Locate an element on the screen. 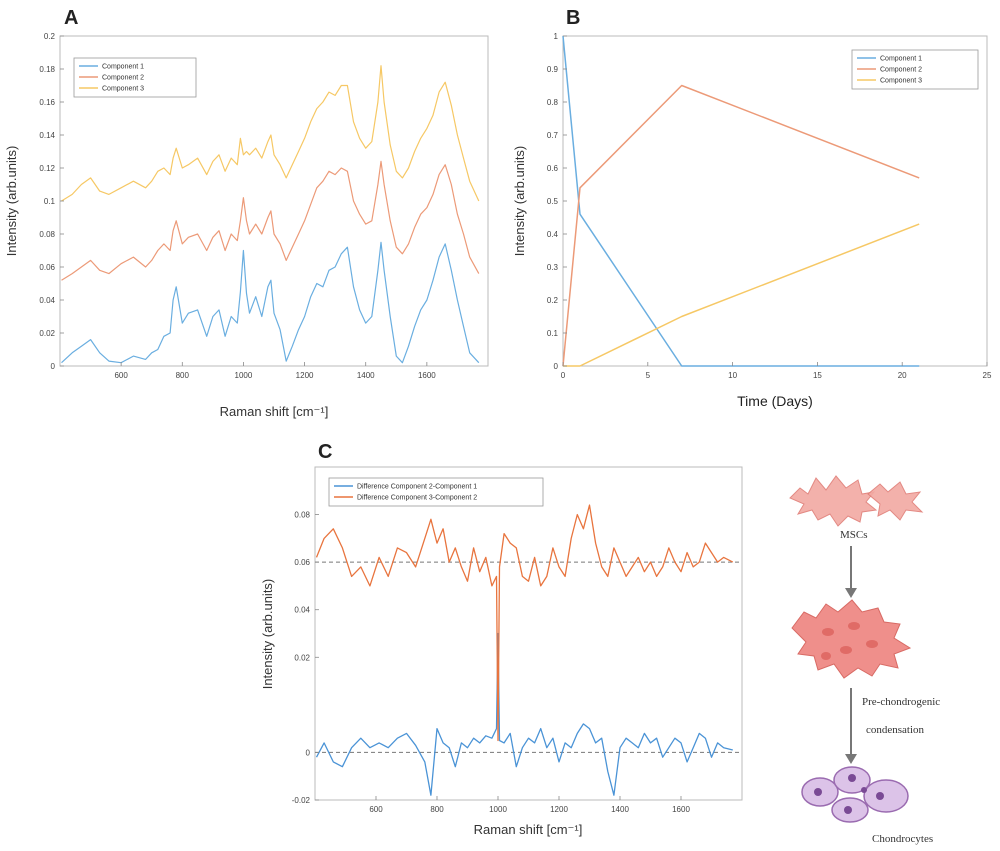  y-tick-label: 1 is located at coordinates (556, 36).